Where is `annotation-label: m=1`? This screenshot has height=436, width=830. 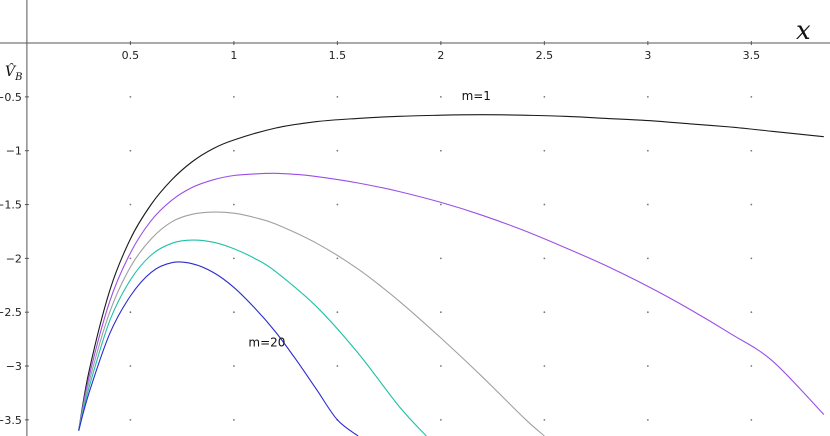
annotation-label: m=1 is located at coordinates (476, 96).